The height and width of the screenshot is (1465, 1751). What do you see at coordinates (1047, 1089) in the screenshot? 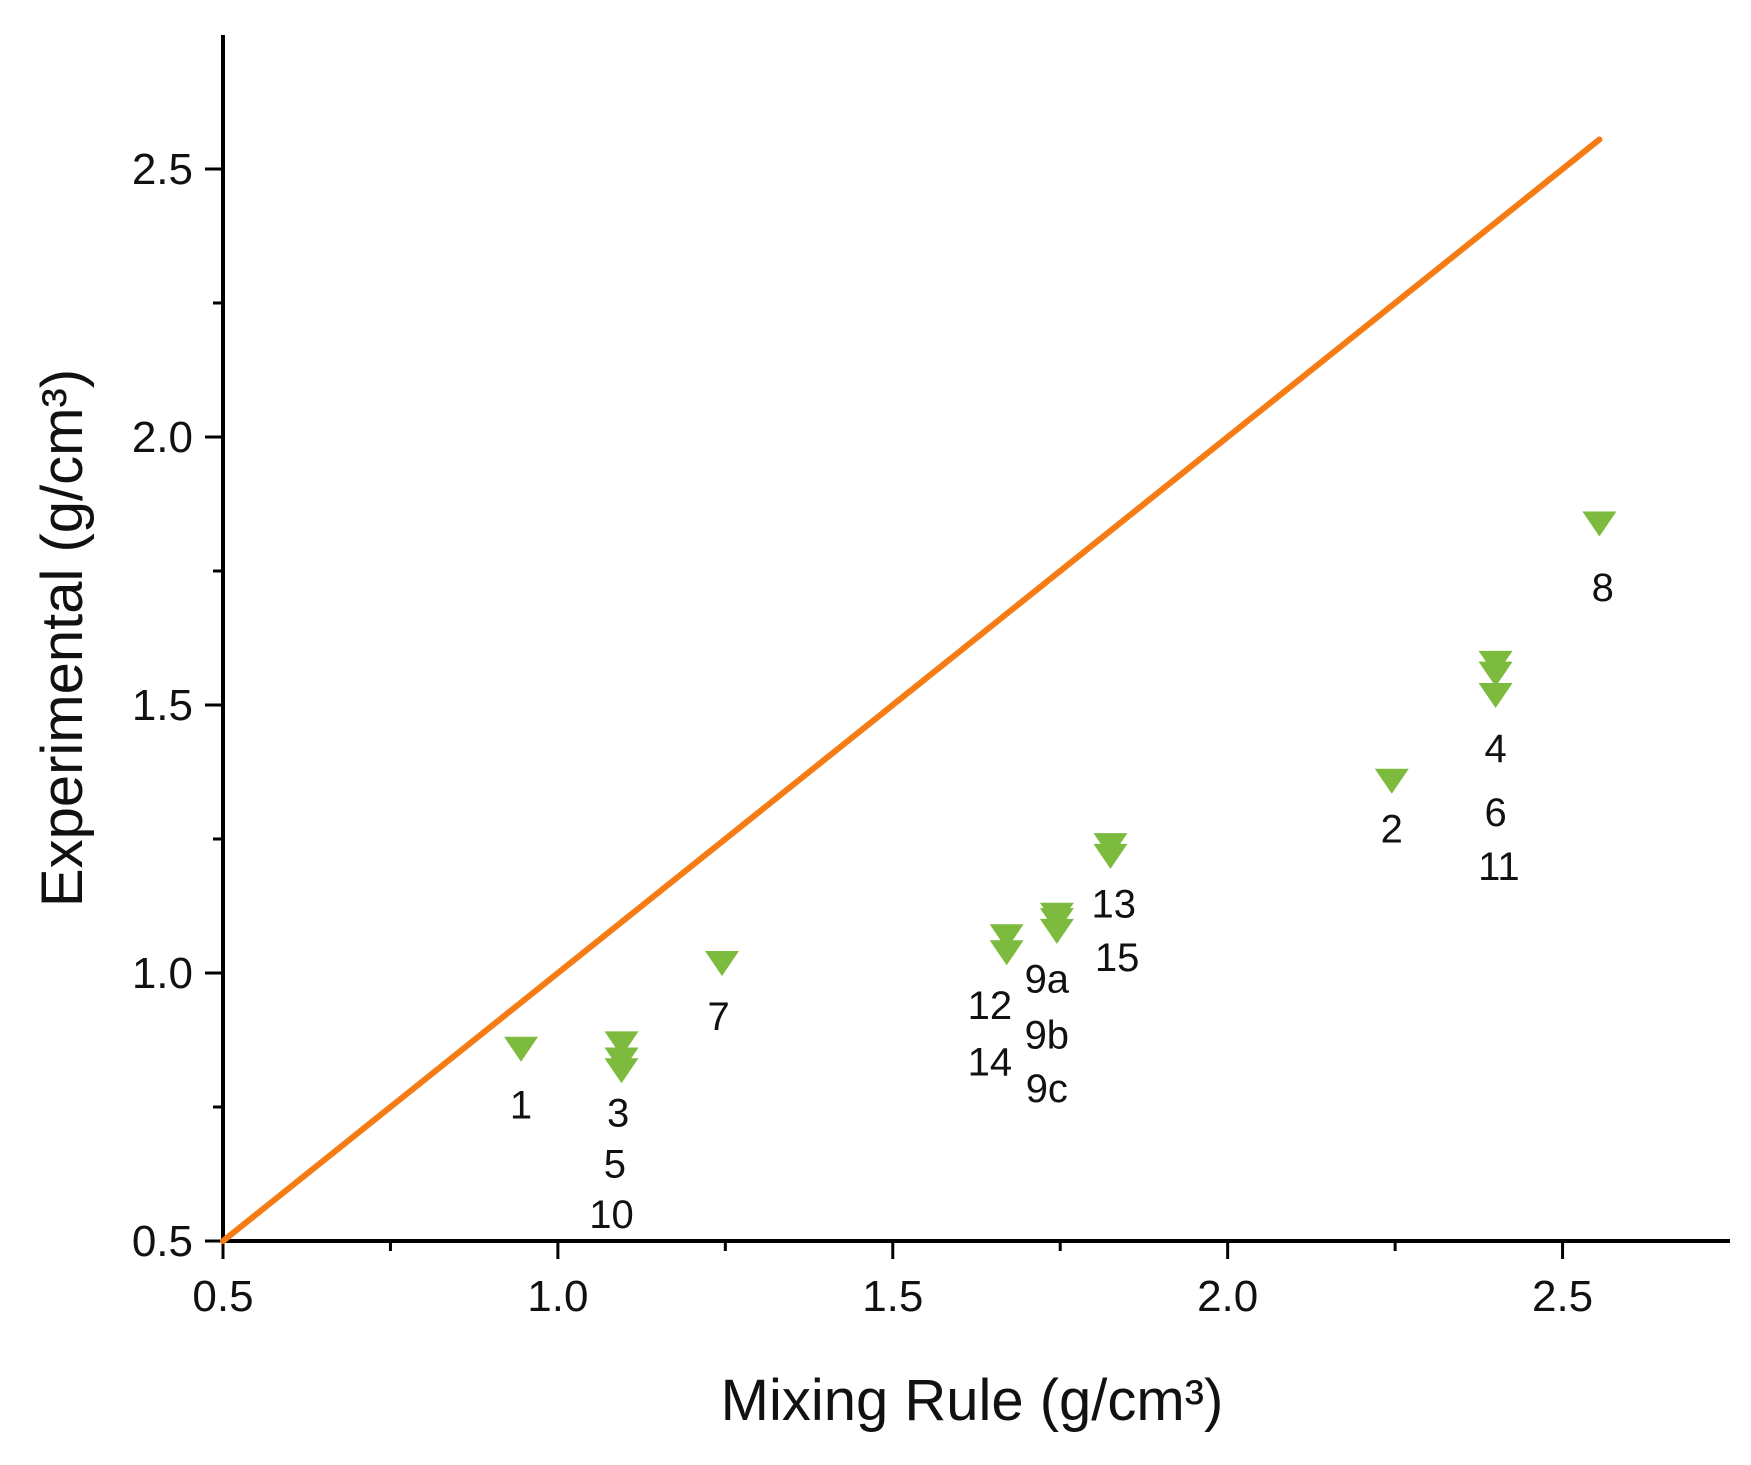
I see `point-label: 9c` at bounding box center [1047, 1089].